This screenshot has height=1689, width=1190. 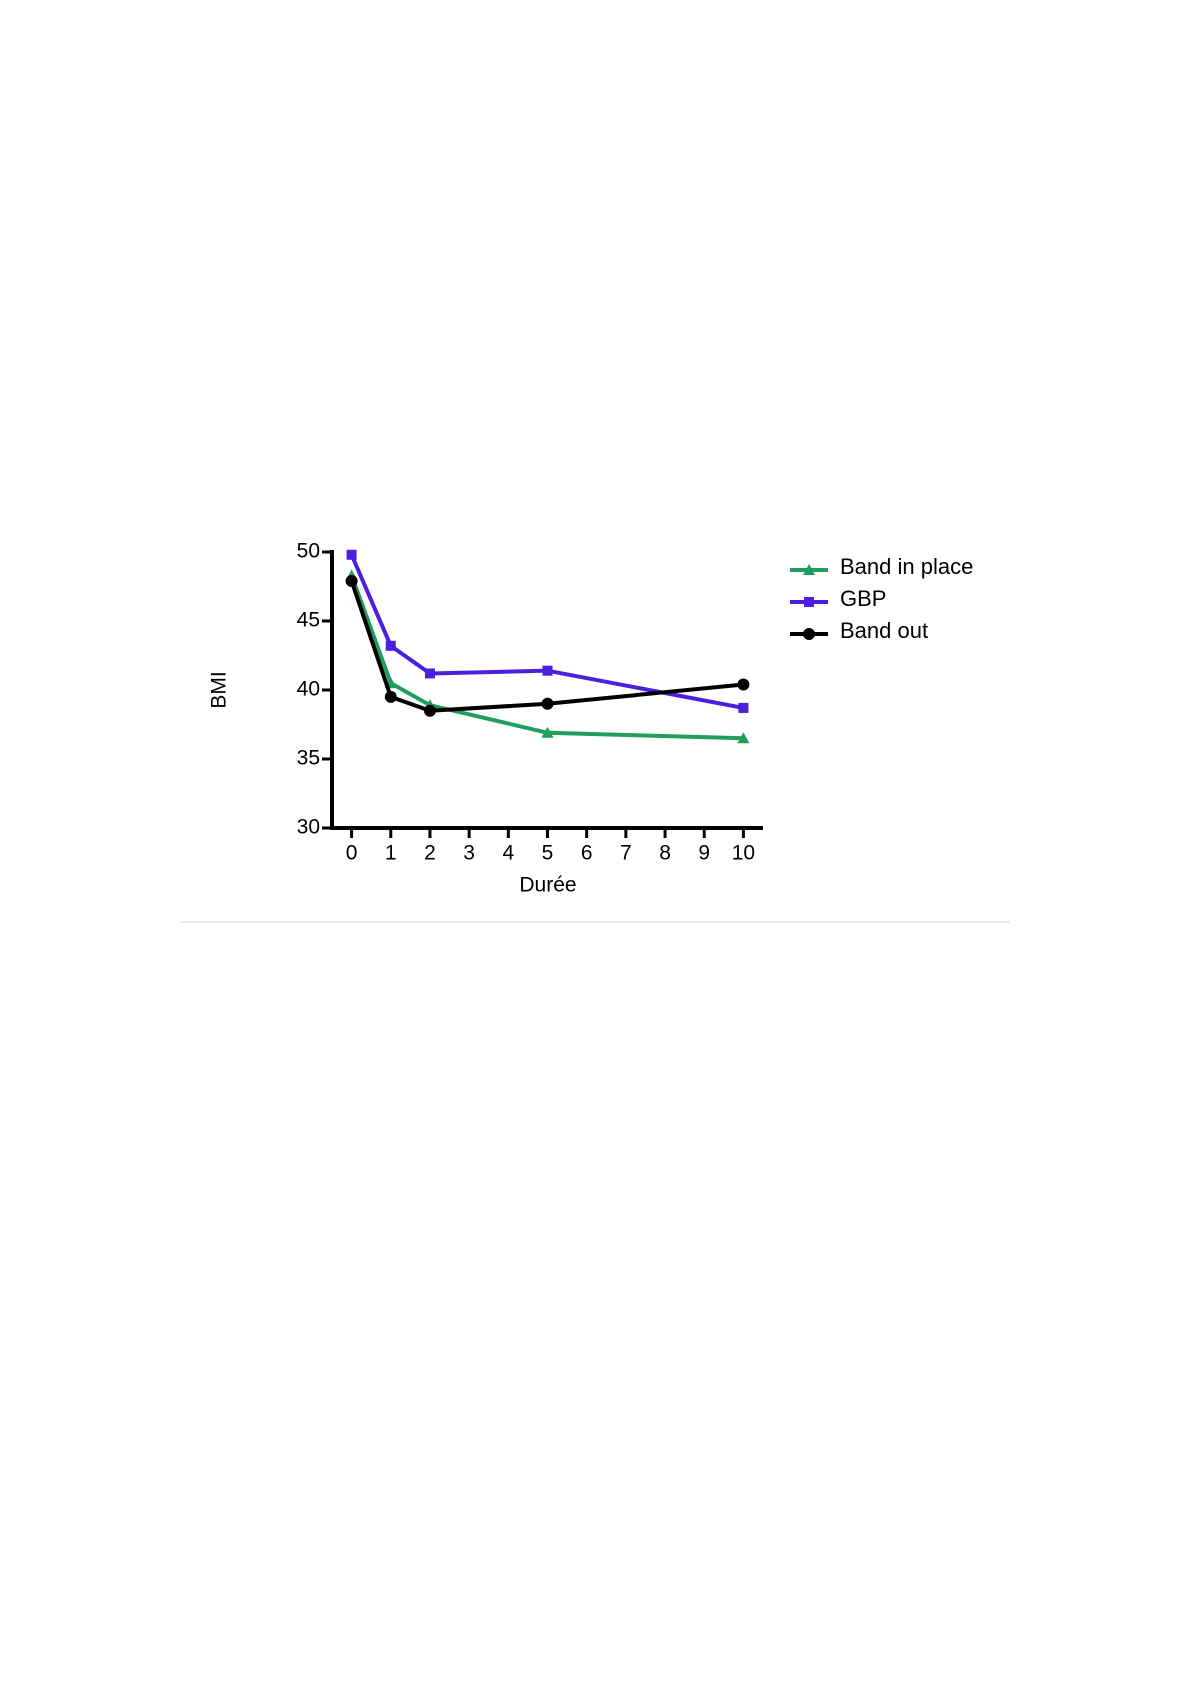 I want to click on legend-label: GBP, so click(x=863, y=598).